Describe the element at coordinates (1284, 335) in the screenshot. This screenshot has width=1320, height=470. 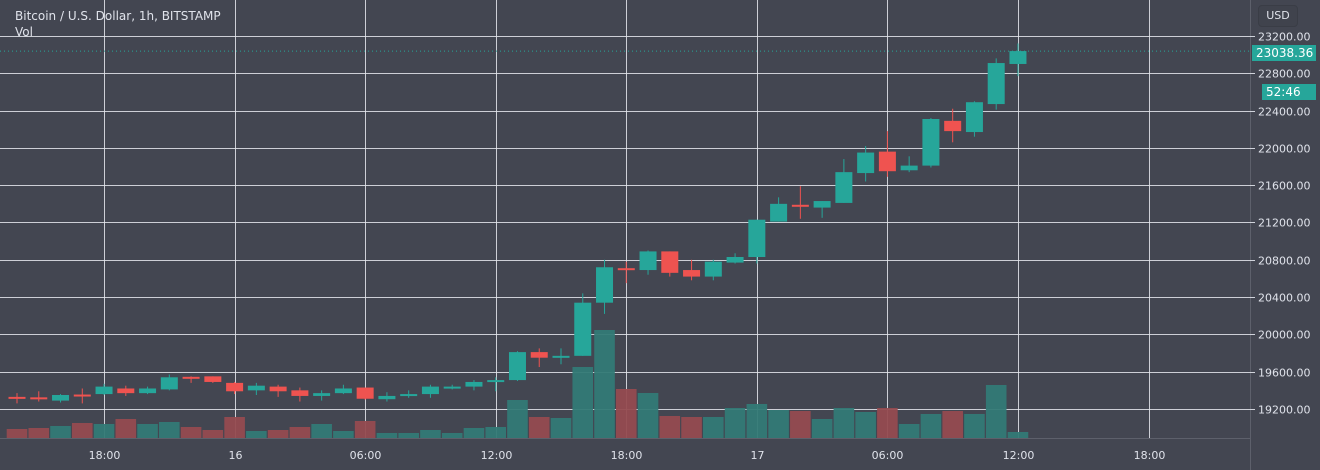
I see `price-tick-label: 20000.00` at that location.